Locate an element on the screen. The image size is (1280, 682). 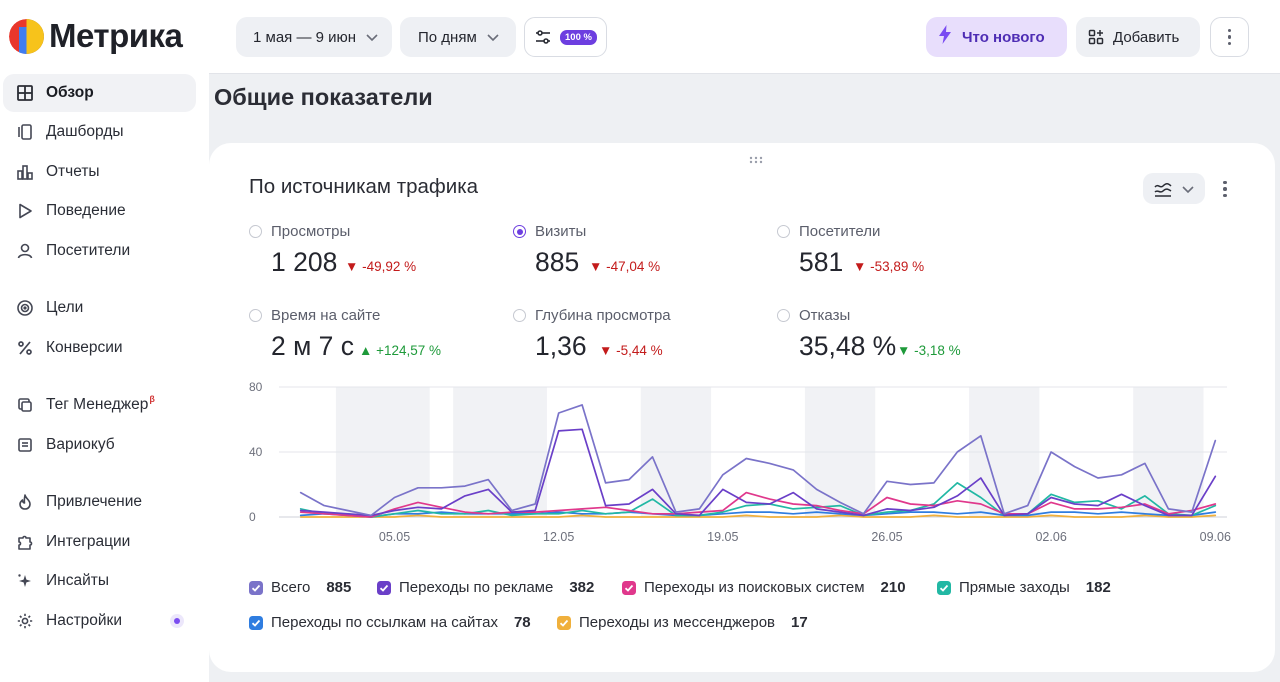
metric-label: Отказы is located at coordinates (825, 315).